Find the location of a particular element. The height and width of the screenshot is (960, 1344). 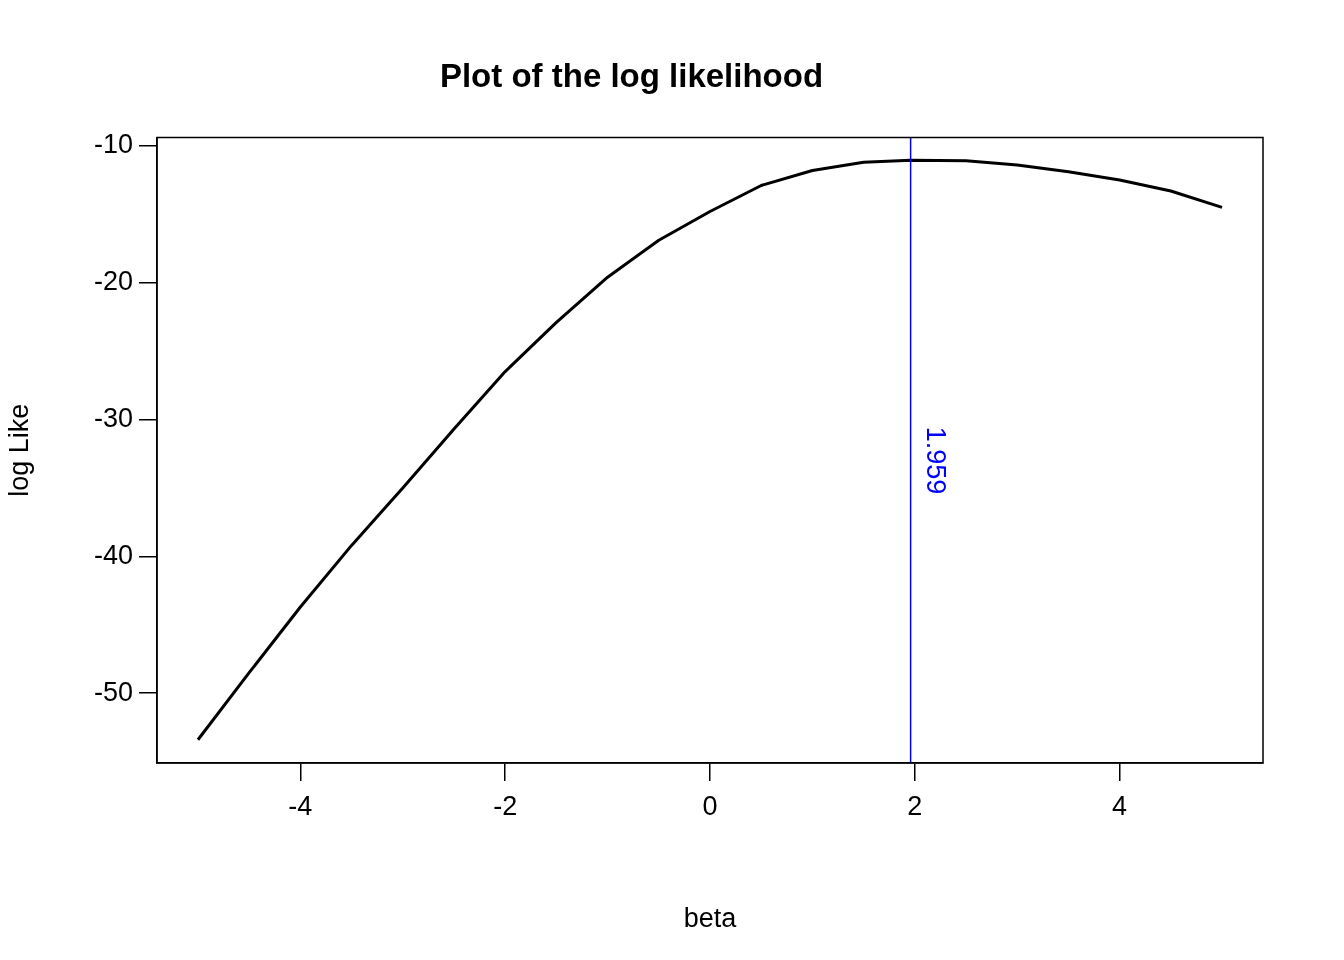

x-tick-label: 2 is located at coordinates (915, 805).